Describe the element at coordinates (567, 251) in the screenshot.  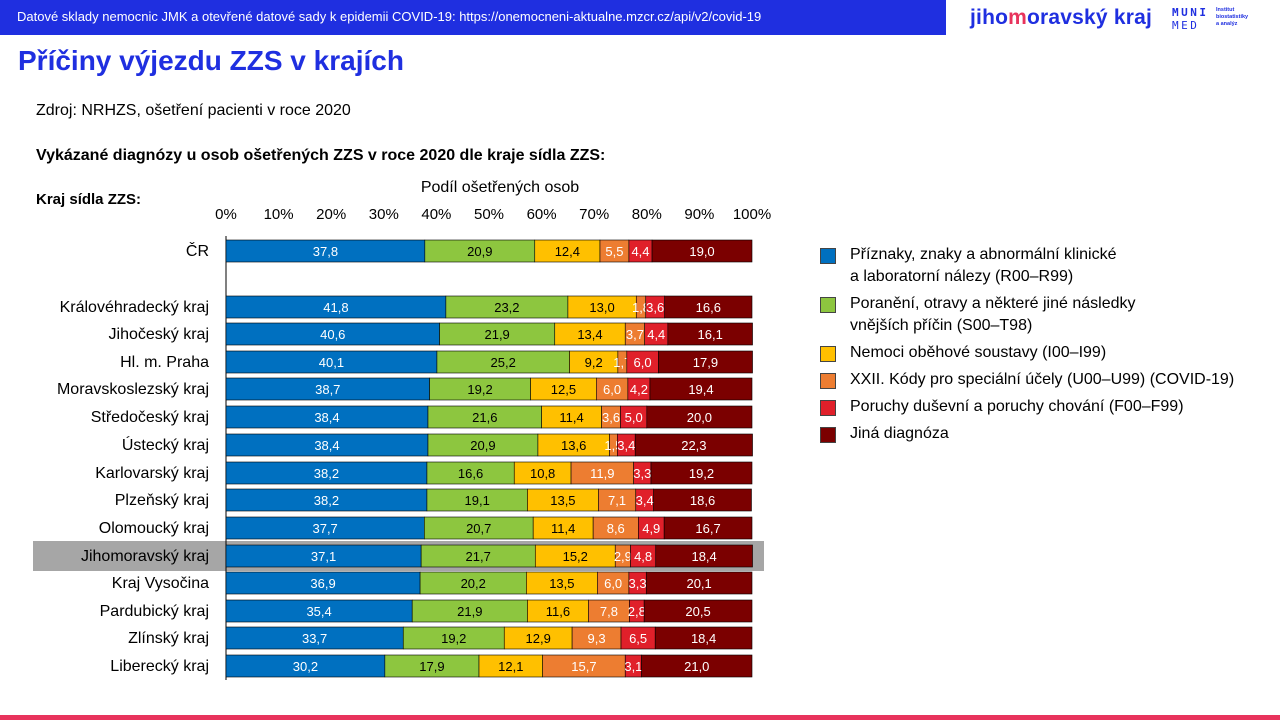
I see `data-label: 12,4` at that location.